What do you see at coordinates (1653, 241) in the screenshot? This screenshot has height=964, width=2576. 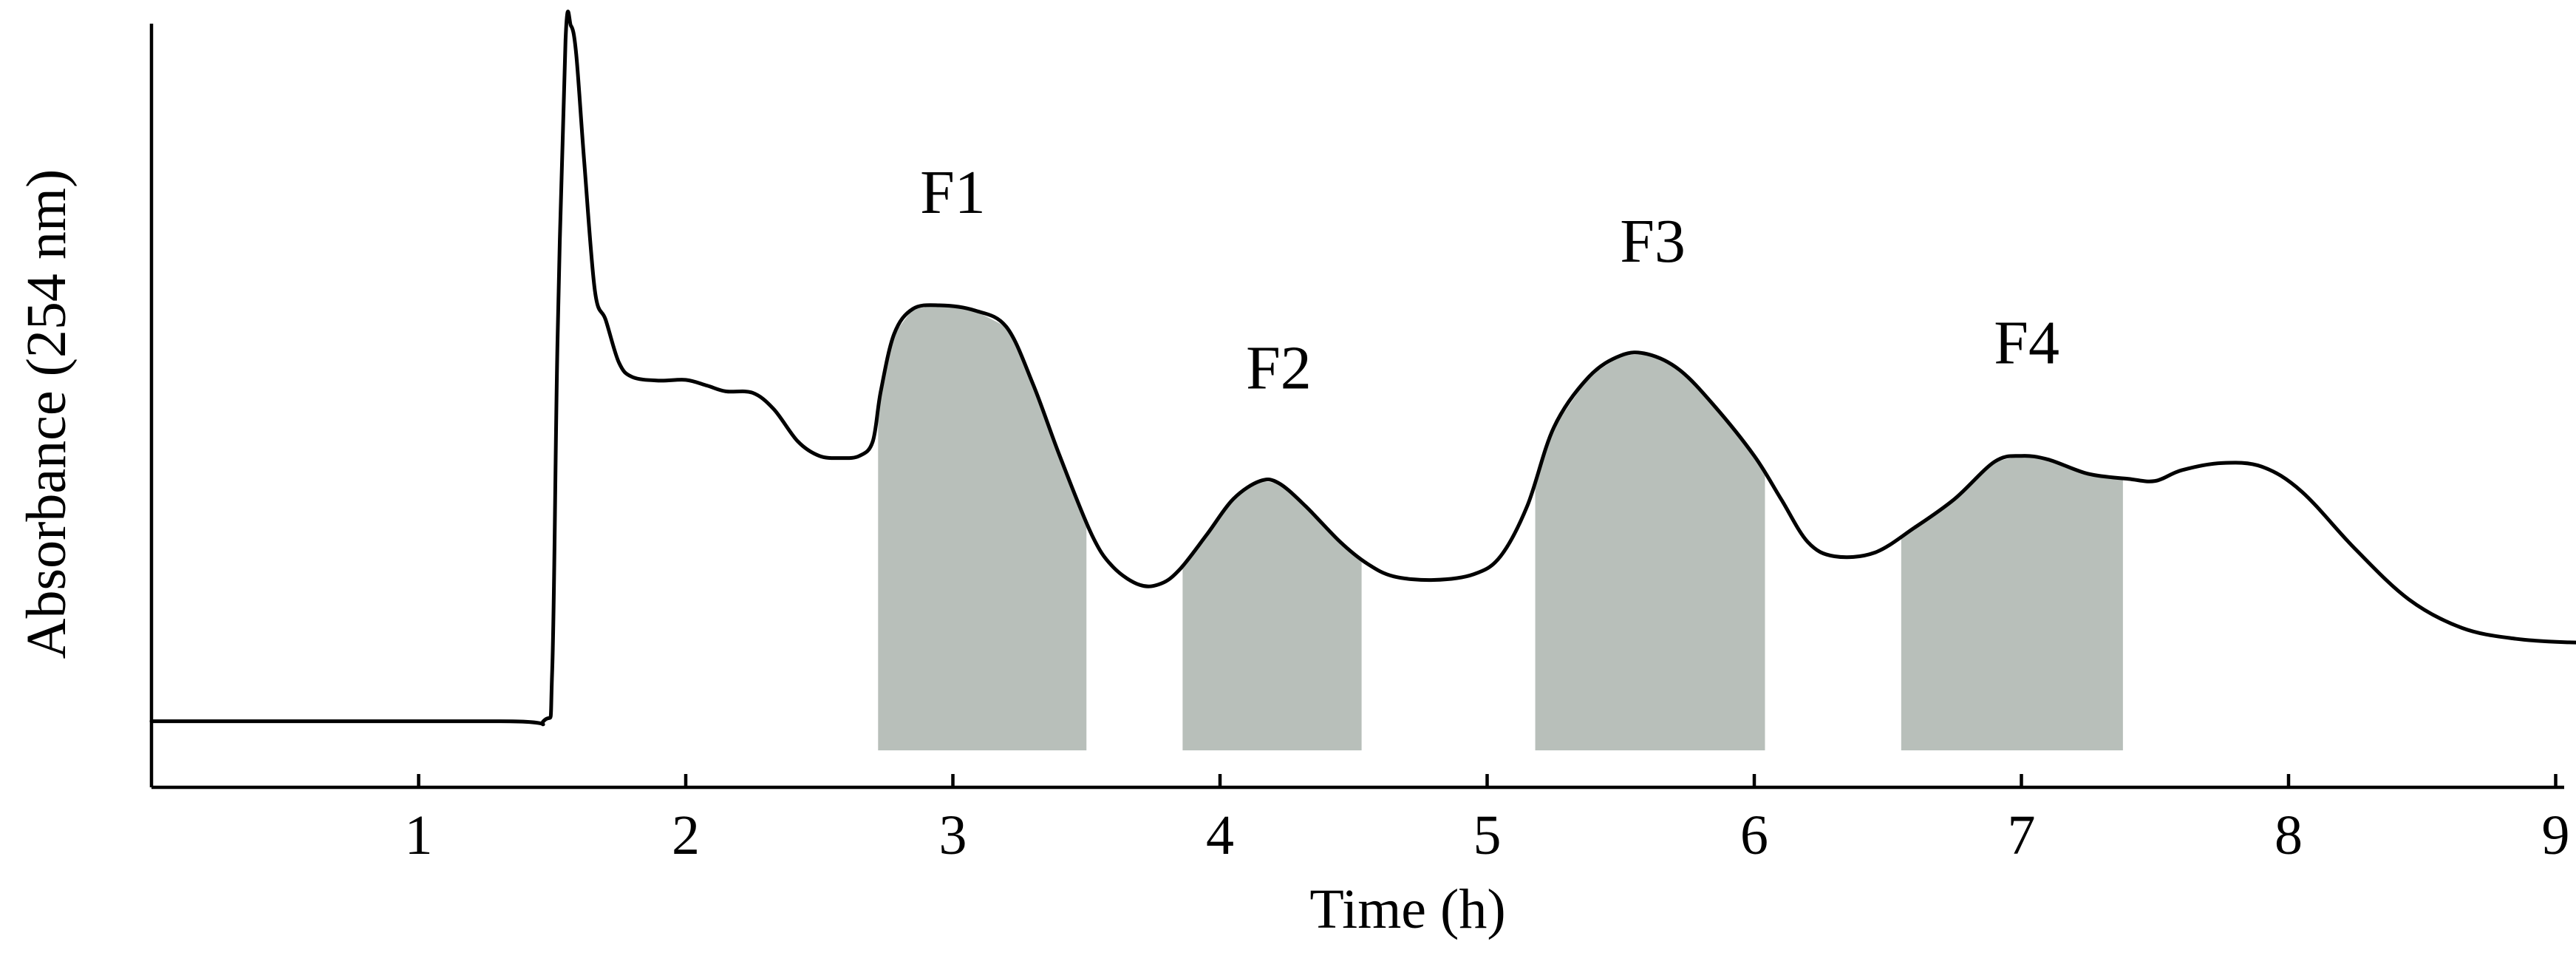 I see `fraction-label-f3: F3` at bounding box center [1653, 241].